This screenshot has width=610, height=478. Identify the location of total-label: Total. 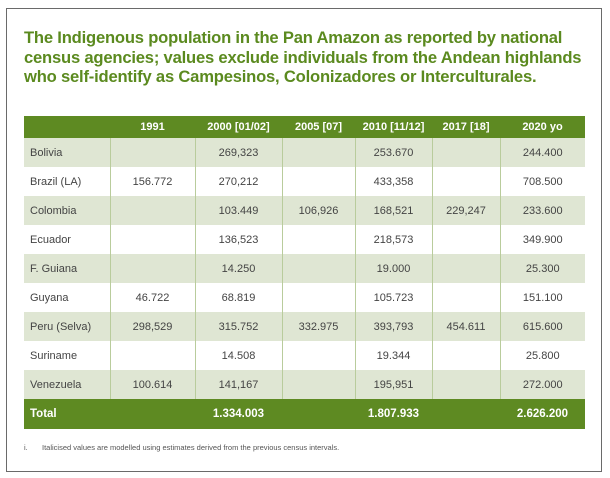
(67, 414).